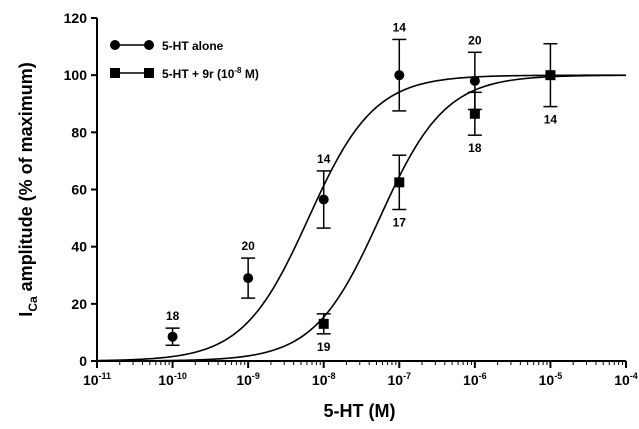  What do you see at coordinates (79, 132) in the screenshot?
I see `y-tick-label: 80` at bounding box center [79, 132].